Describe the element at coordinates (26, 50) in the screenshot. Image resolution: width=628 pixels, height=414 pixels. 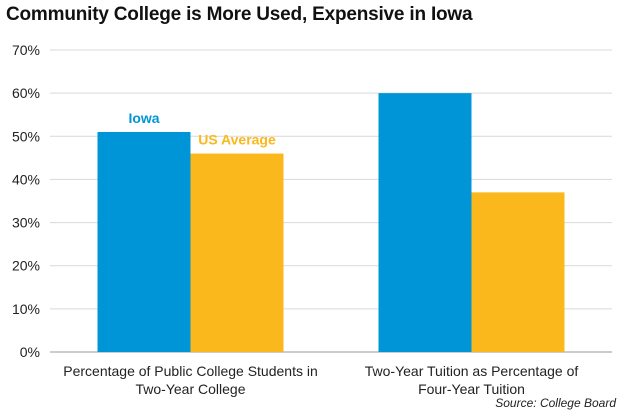
I see `y-tick-label: 70%` at that location.